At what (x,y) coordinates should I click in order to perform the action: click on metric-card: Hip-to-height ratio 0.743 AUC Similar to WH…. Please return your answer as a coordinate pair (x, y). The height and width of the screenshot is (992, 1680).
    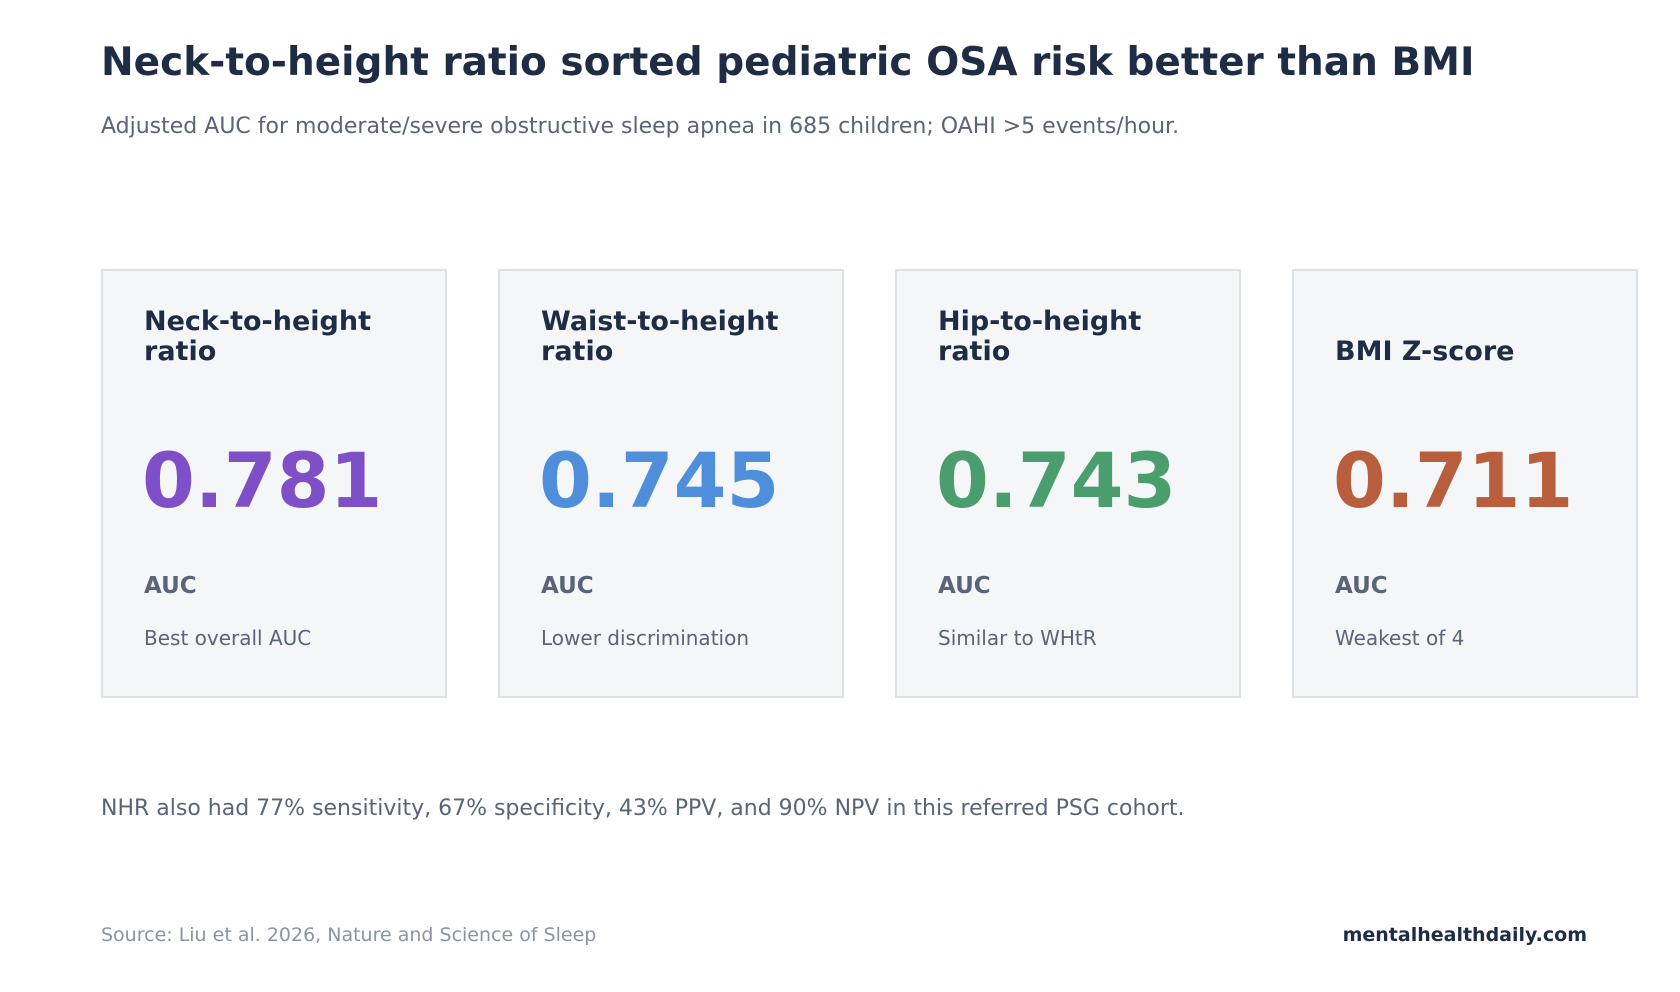
    Looking at the image, I should click on (1068, 483).